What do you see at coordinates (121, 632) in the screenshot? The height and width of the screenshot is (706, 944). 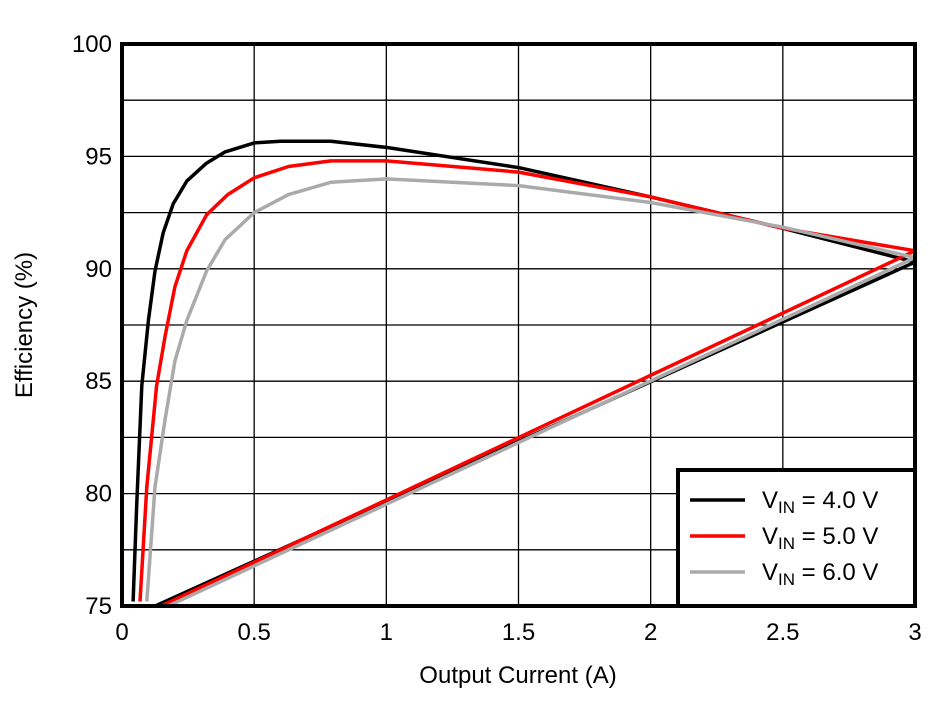 I see `x-tick-label: 0` at bounding box center [121, 632].